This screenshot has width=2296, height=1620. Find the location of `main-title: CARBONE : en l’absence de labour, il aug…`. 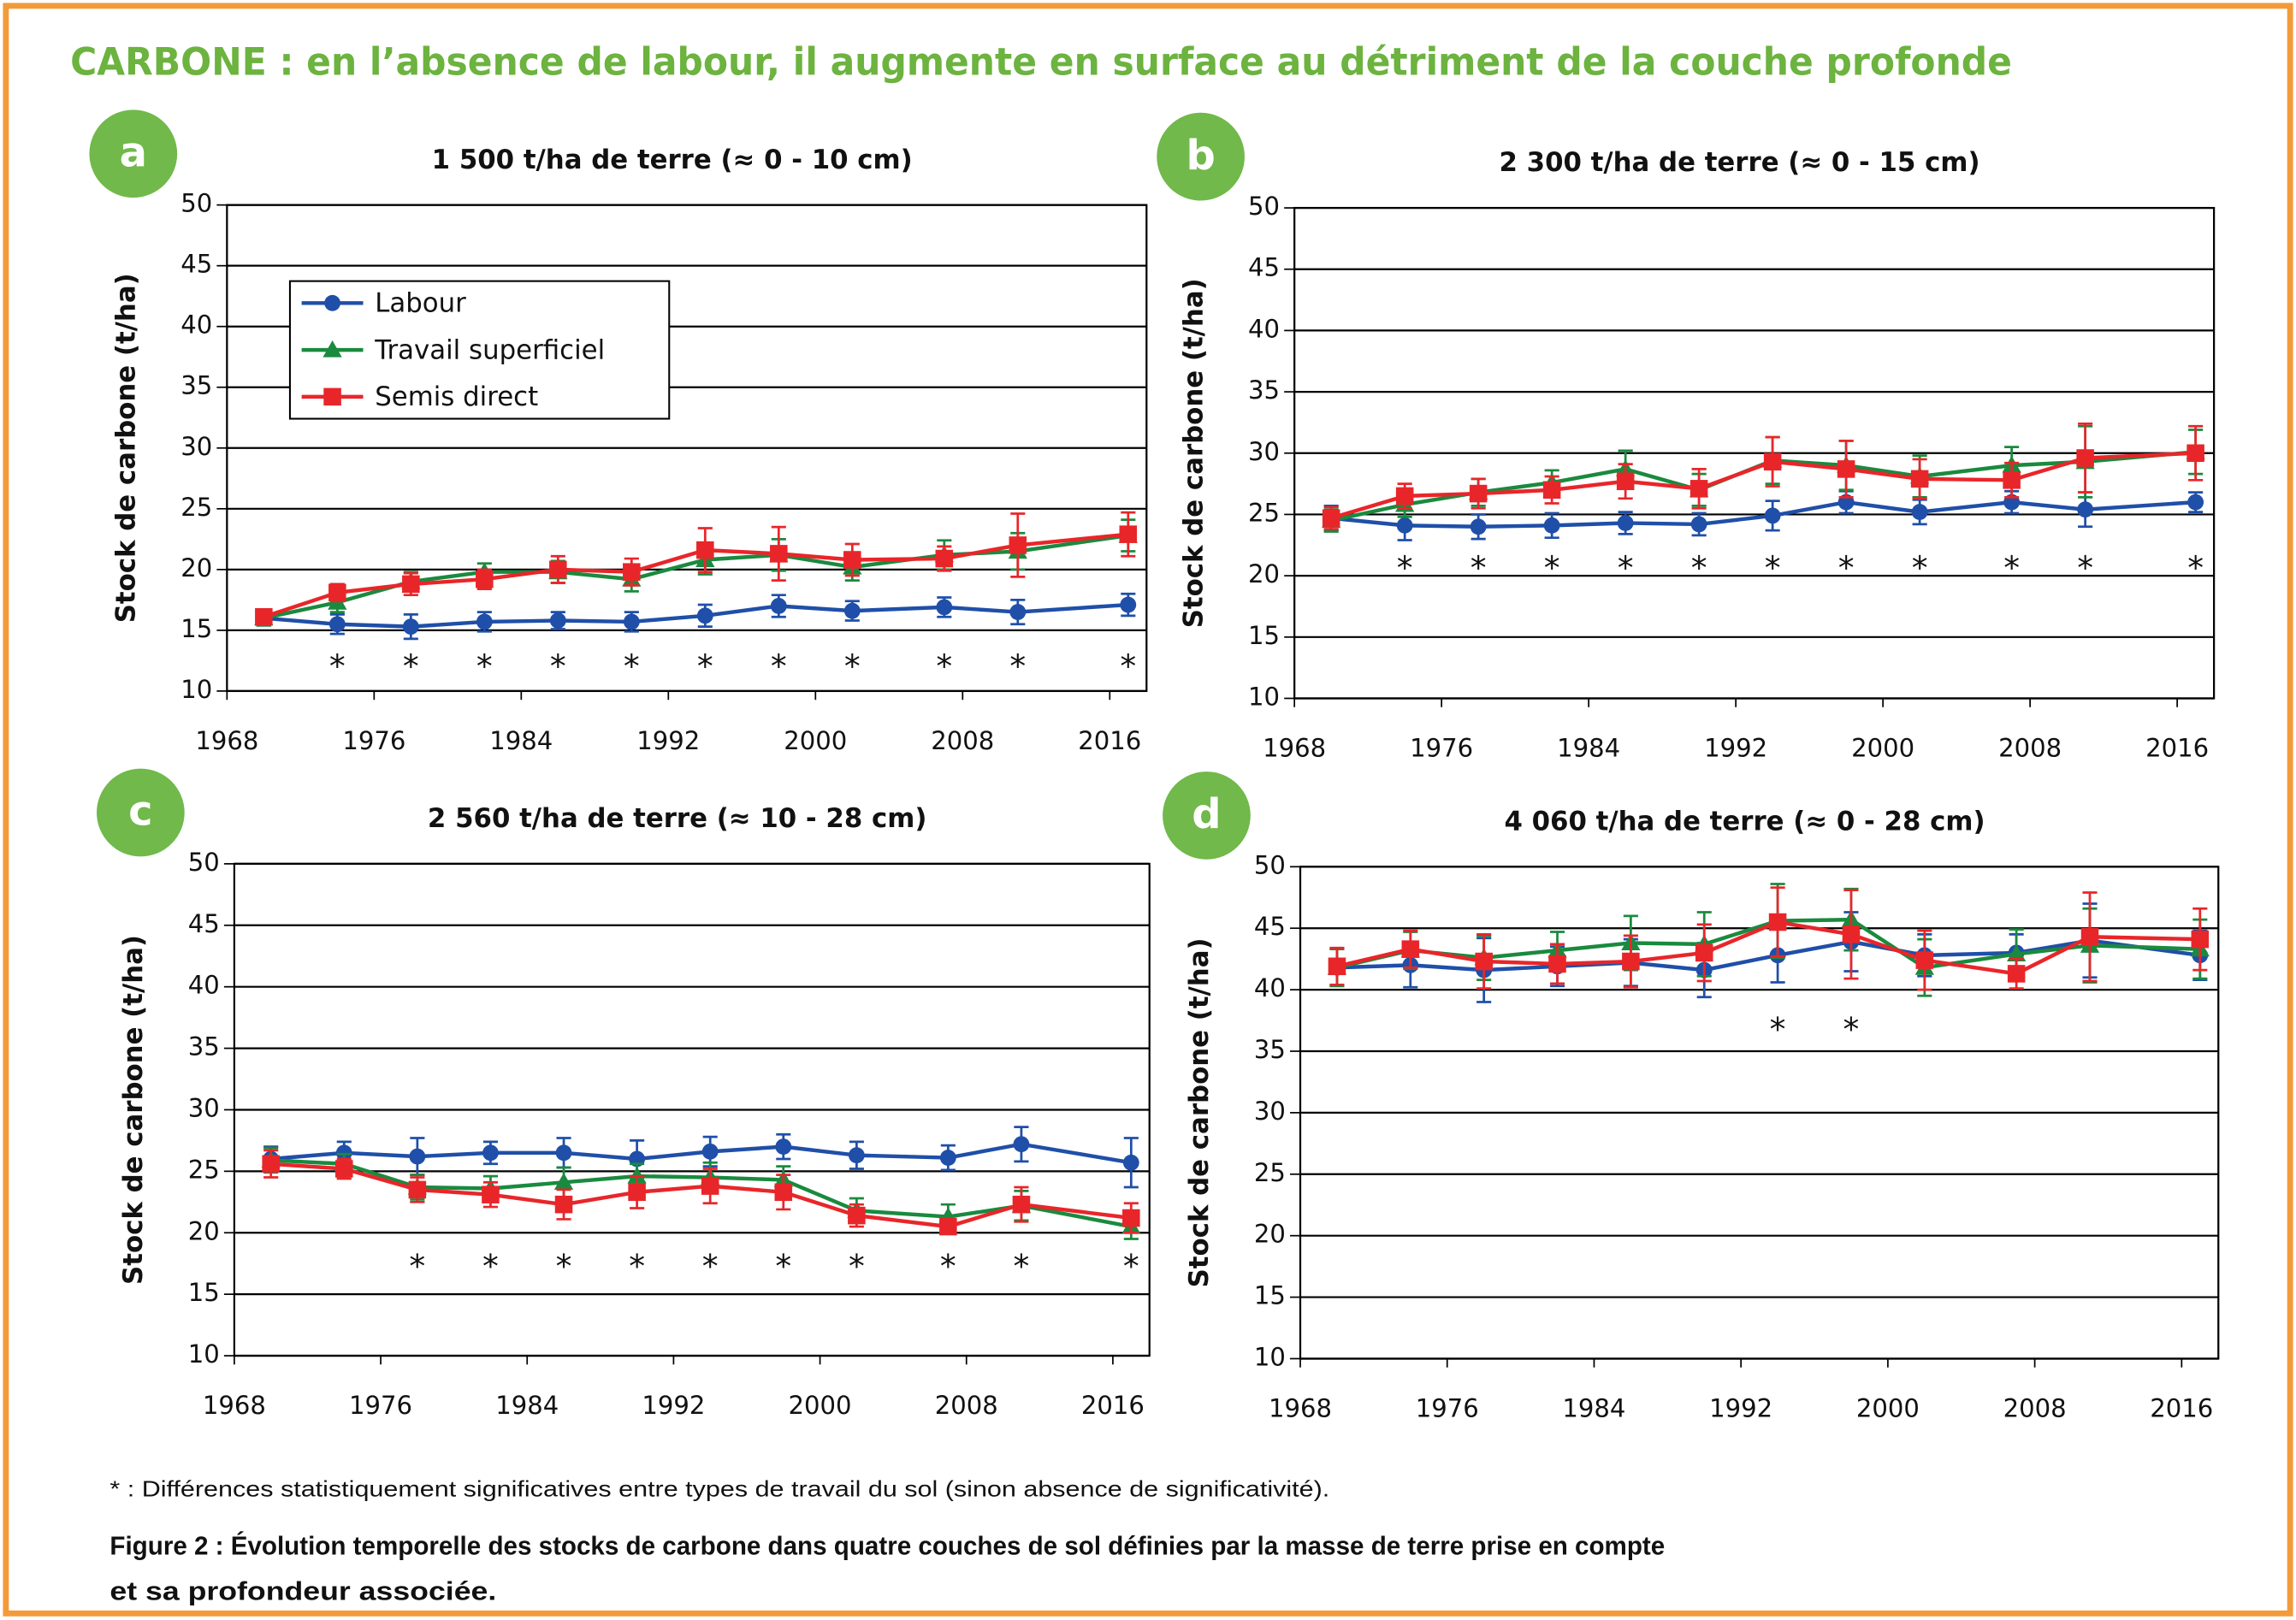

main-title: CARBONE : en l’absence de labour, il aug… is located at coordinates (1041, 62).